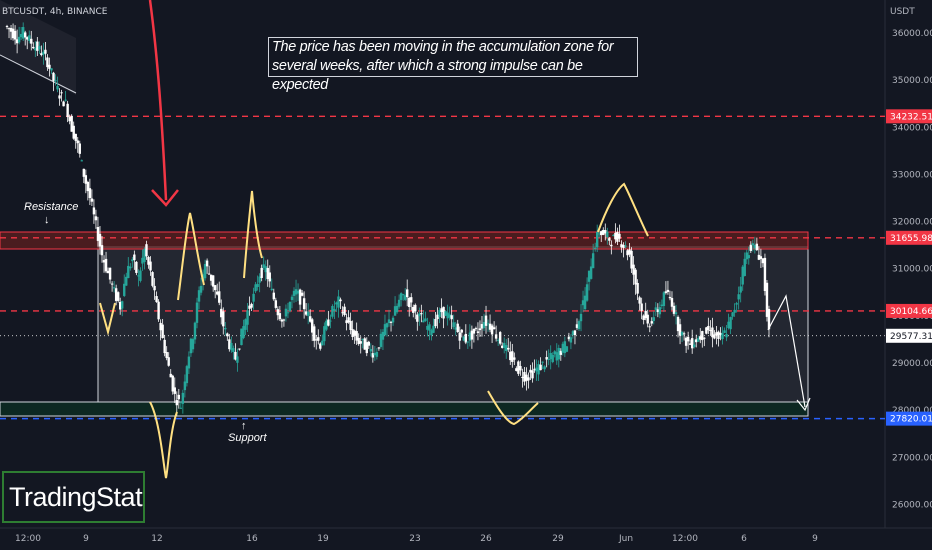 The height and width of the screenshot is (550, 932). What do you see at coordinates (744, 539) in the screenshot?
I see `time-tick-label: 6` at bounding box center [744, 539].